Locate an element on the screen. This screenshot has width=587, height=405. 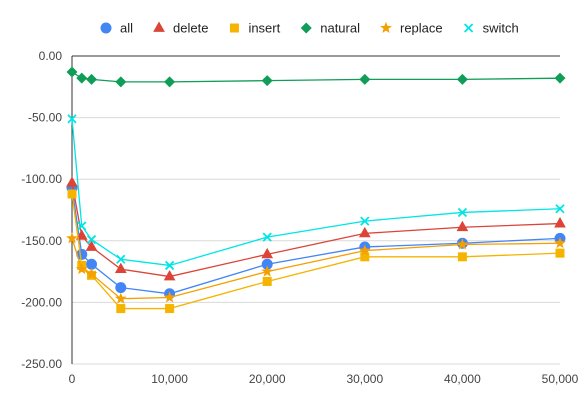
legend-label-natural: natural is located at coordinates (340, 28).